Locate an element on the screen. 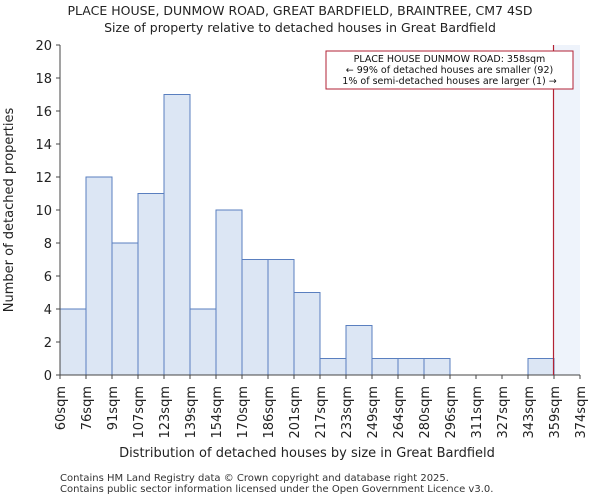  bar-217sqm is located at coordinates (333, 367).